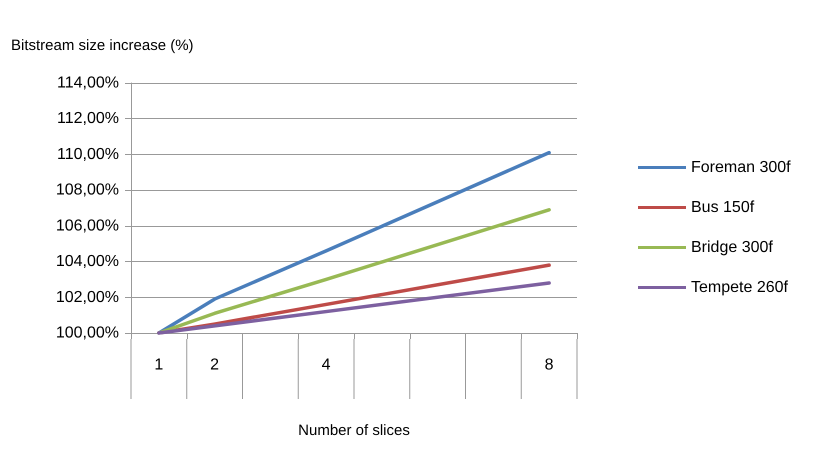 This screenshot has width=828, height=455. What do you see at coordinates (87, 333) in the screenshot?
I see `y-tick-label: 100,00%` at bounding box center [87, 333].